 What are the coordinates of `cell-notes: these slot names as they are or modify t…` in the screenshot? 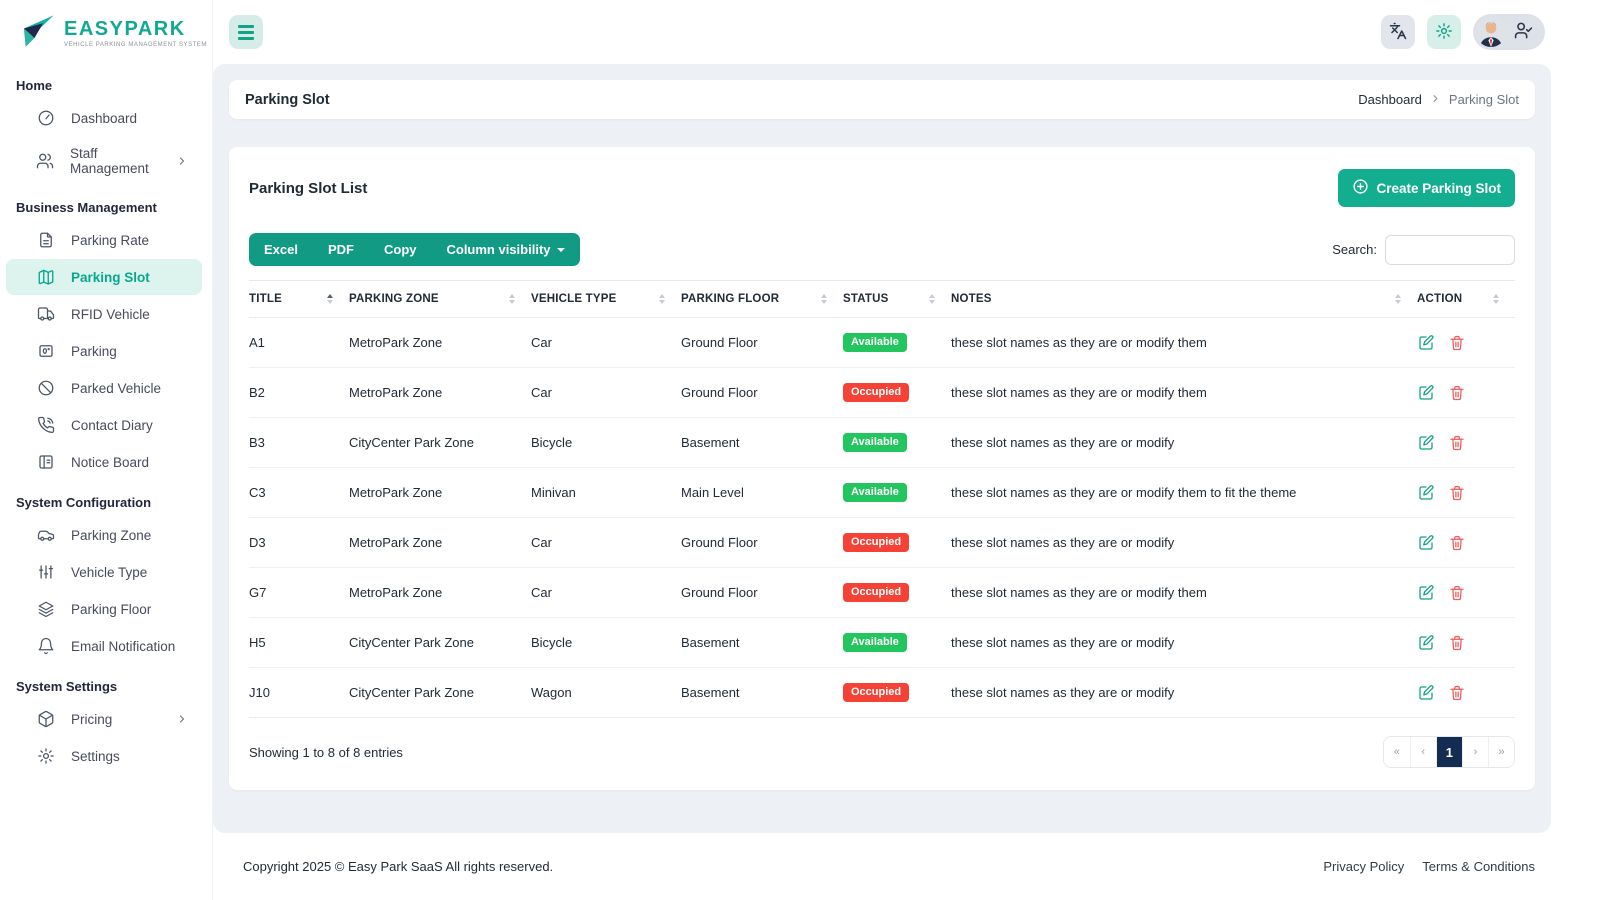 It's located at (1184, 592).